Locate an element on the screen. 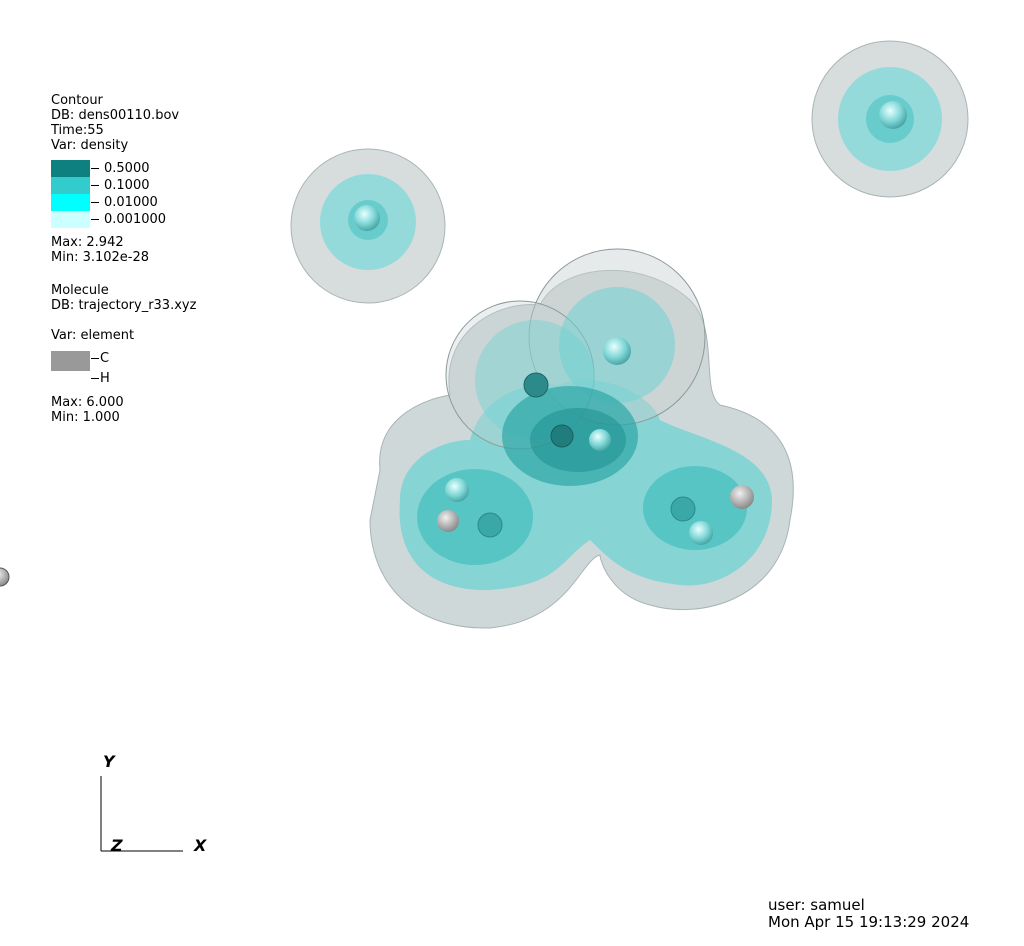  contour-level-label-1: 0.1000 is located at coordinates (127, 185).